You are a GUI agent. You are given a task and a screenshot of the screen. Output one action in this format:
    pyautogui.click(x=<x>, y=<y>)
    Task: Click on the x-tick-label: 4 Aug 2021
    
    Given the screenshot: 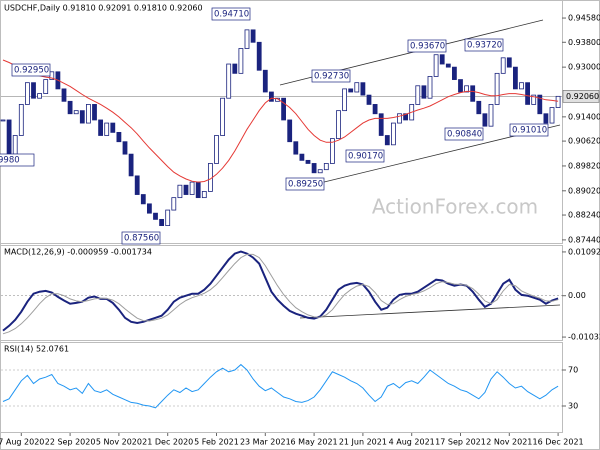 What is the action you would take?
    pyautogui.click(x=412, y=442)
    